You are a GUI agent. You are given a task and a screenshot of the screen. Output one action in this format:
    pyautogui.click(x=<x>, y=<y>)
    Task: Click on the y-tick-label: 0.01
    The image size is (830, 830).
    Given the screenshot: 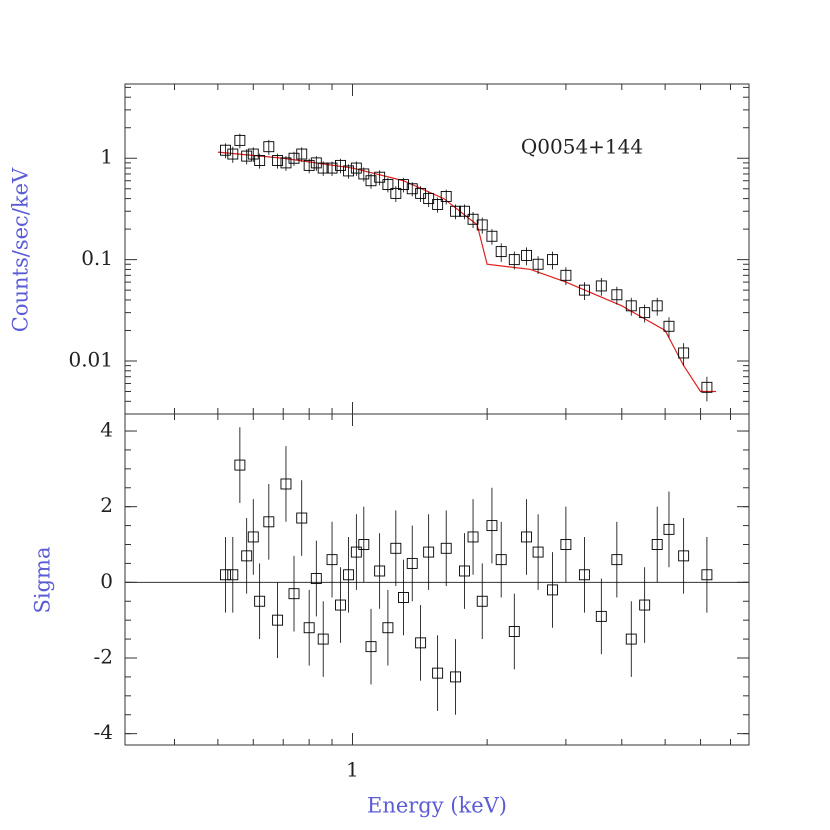 What is the action you would take?
    pyautogui.click(x=90, y=359)
    